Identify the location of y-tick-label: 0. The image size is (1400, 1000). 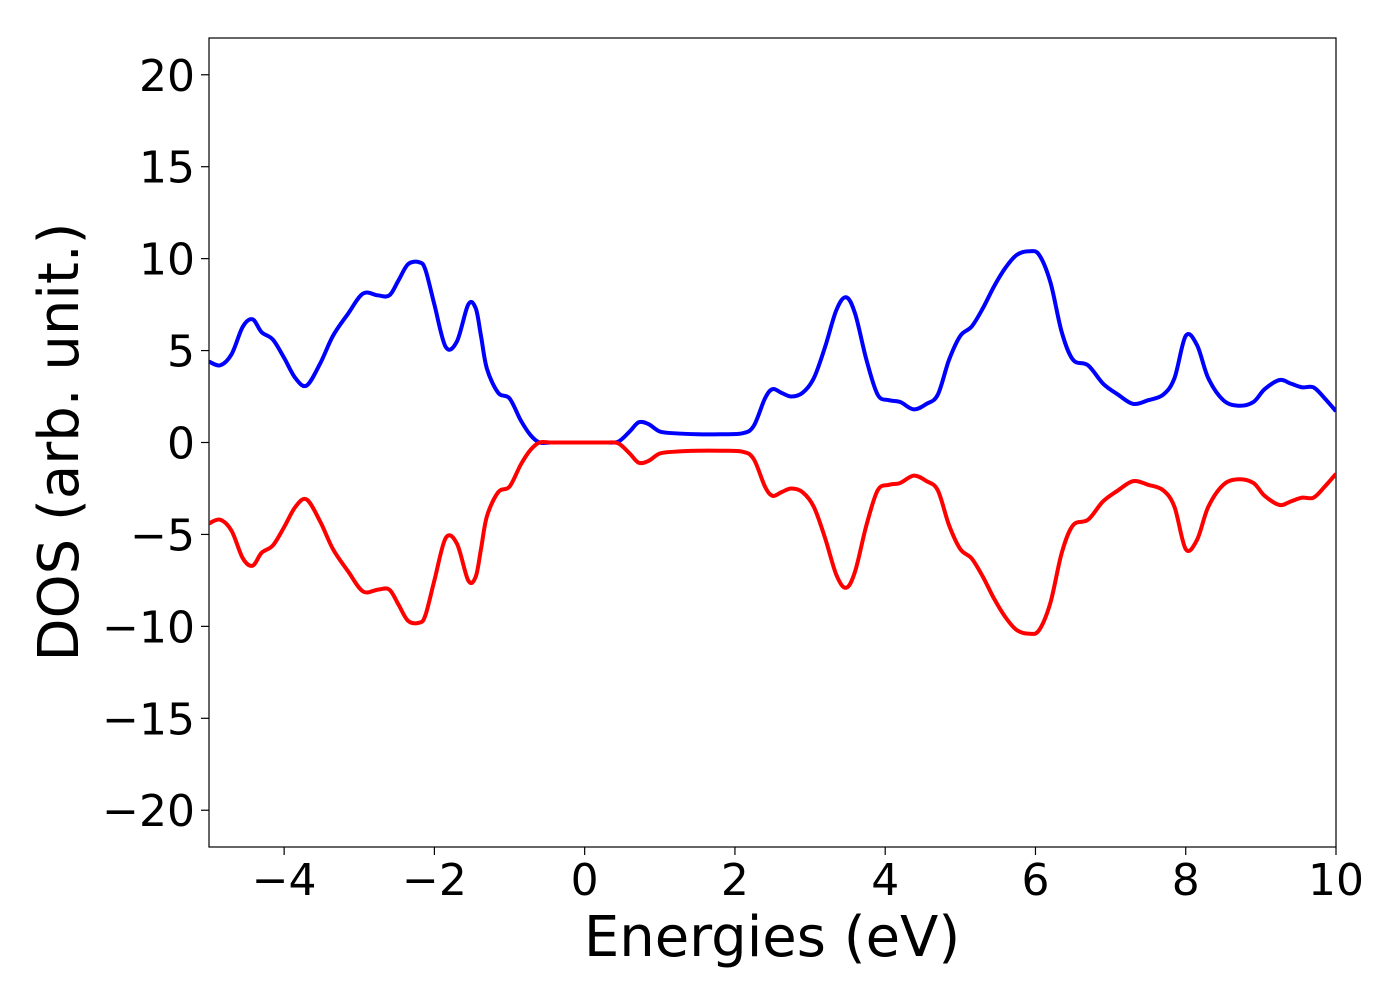
(181, 444).